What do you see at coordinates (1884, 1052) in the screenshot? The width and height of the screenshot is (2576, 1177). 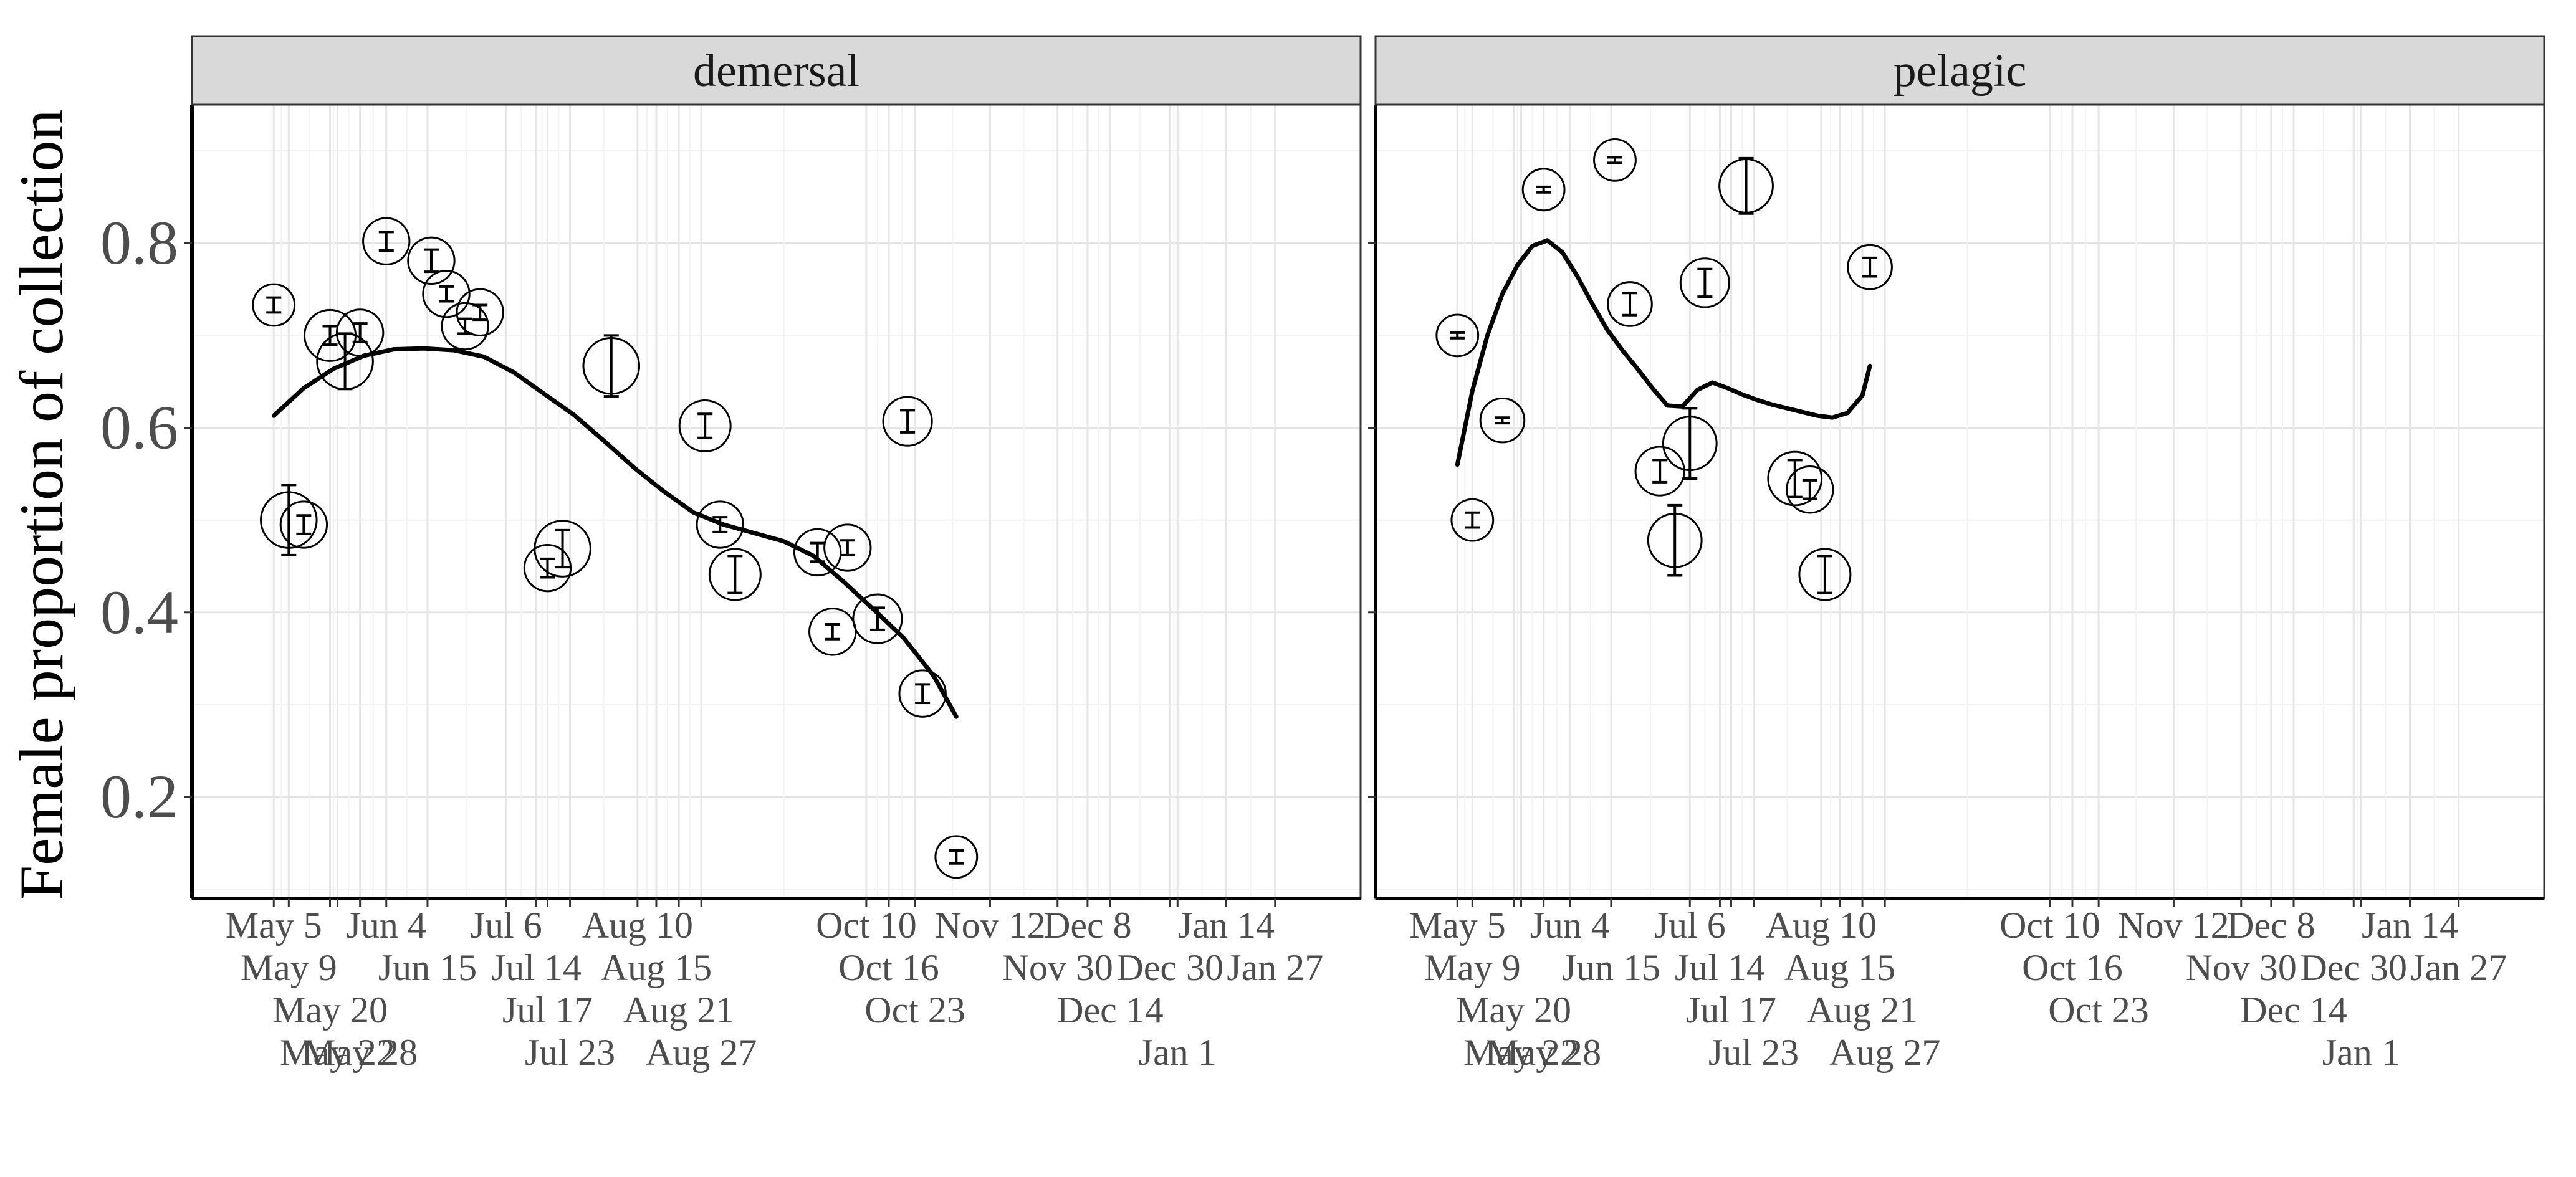 I see `x-tick-label: Aug 27` at bounding box center [1884, 1052].